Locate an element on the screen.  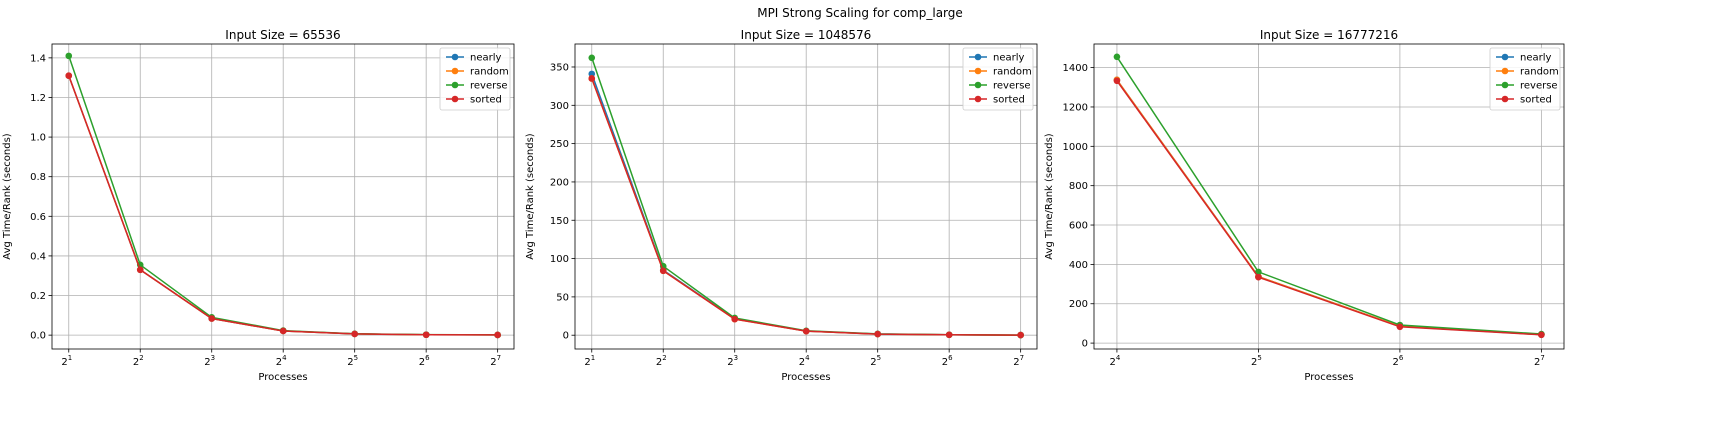
y-tick-label: 600 is located at coordinates (1078, 226).